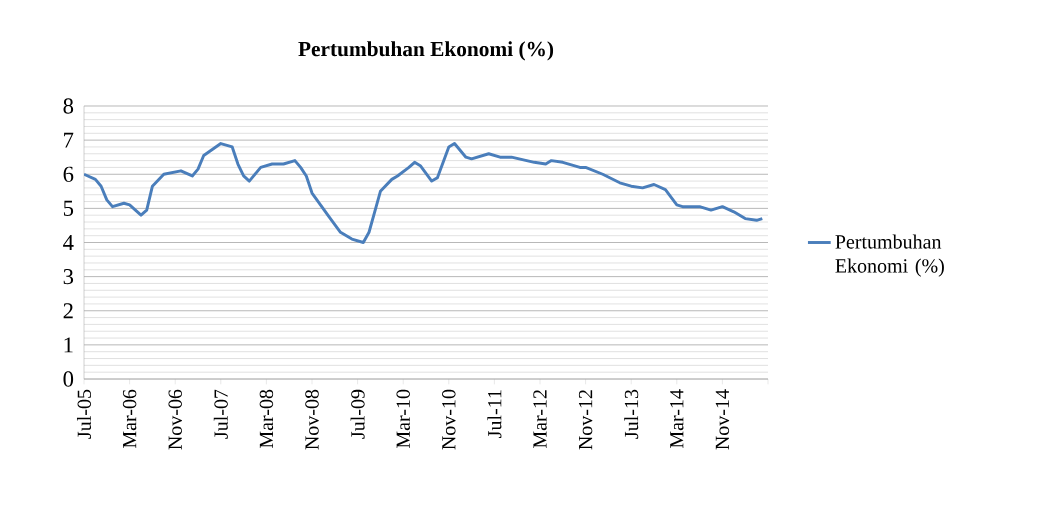 The height and width of the screenshot is (526, 1056). What do you see at coordinates (175, 419) in the screenshot?
I see `x-tick-label: Nov-06` at bounding box center [175, 419].